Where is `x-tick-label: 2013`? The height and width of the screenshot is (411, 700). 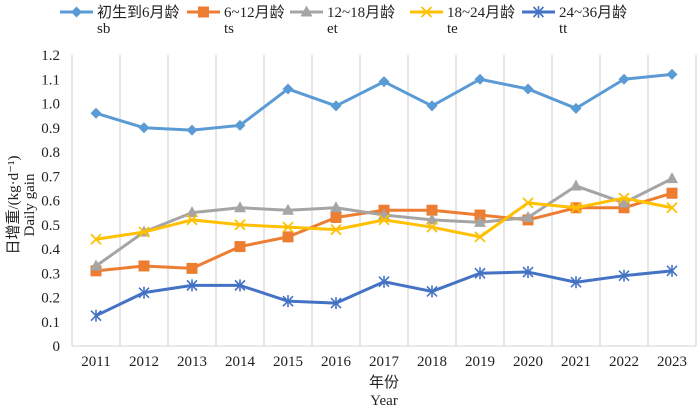
x-tick-label: 2013 is located at coordinates (192, 362).